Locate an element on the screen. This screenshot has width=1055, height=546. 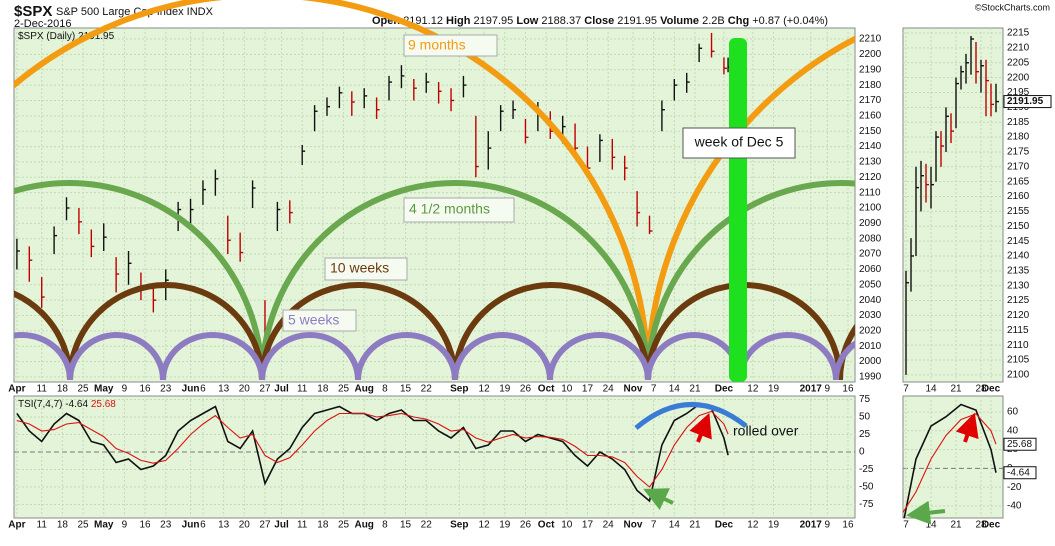
y-tick-label: -25 is located at coordinates (866, 469).